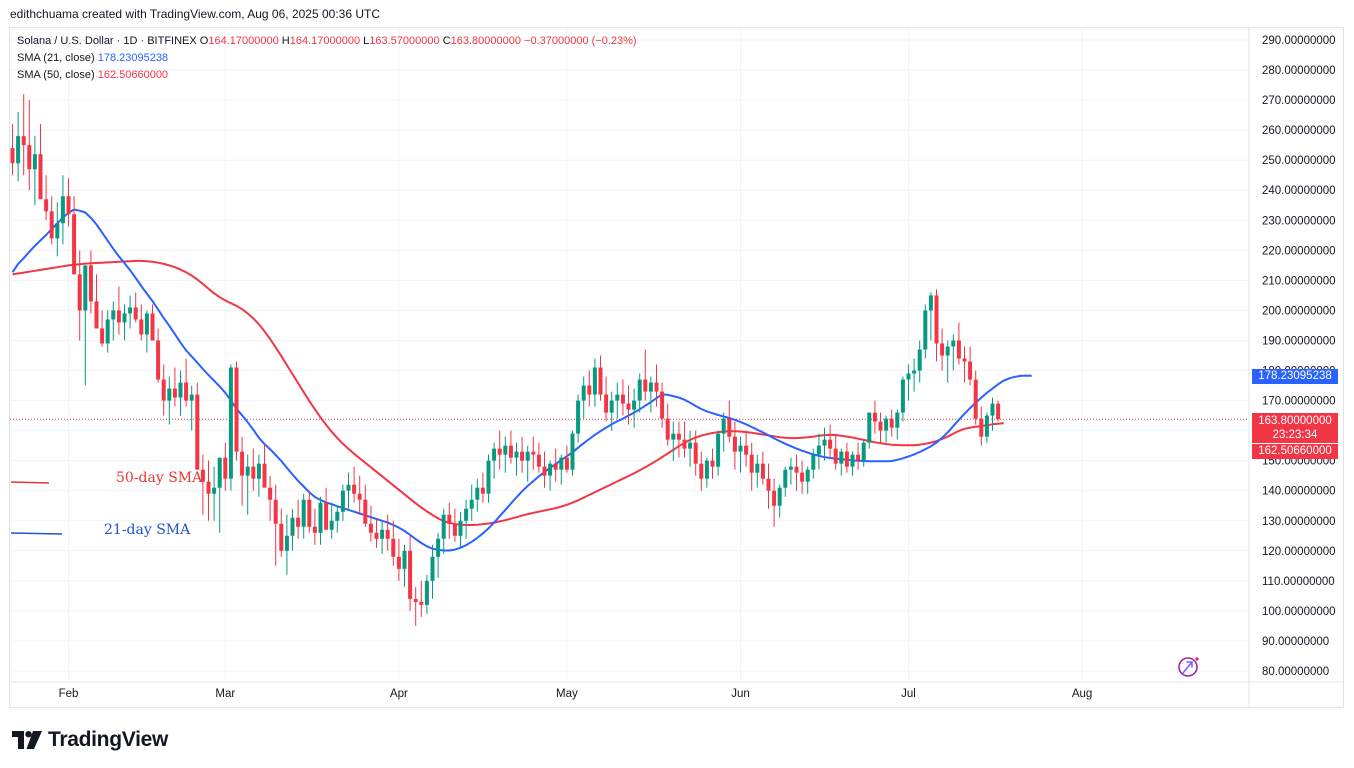  What do you see at coordinates (107, 41) in the screenshot?
I see `symbol-title: Solana / U.S. Dollar · 1D · BITFINEX` at bounding box center [107, 41].